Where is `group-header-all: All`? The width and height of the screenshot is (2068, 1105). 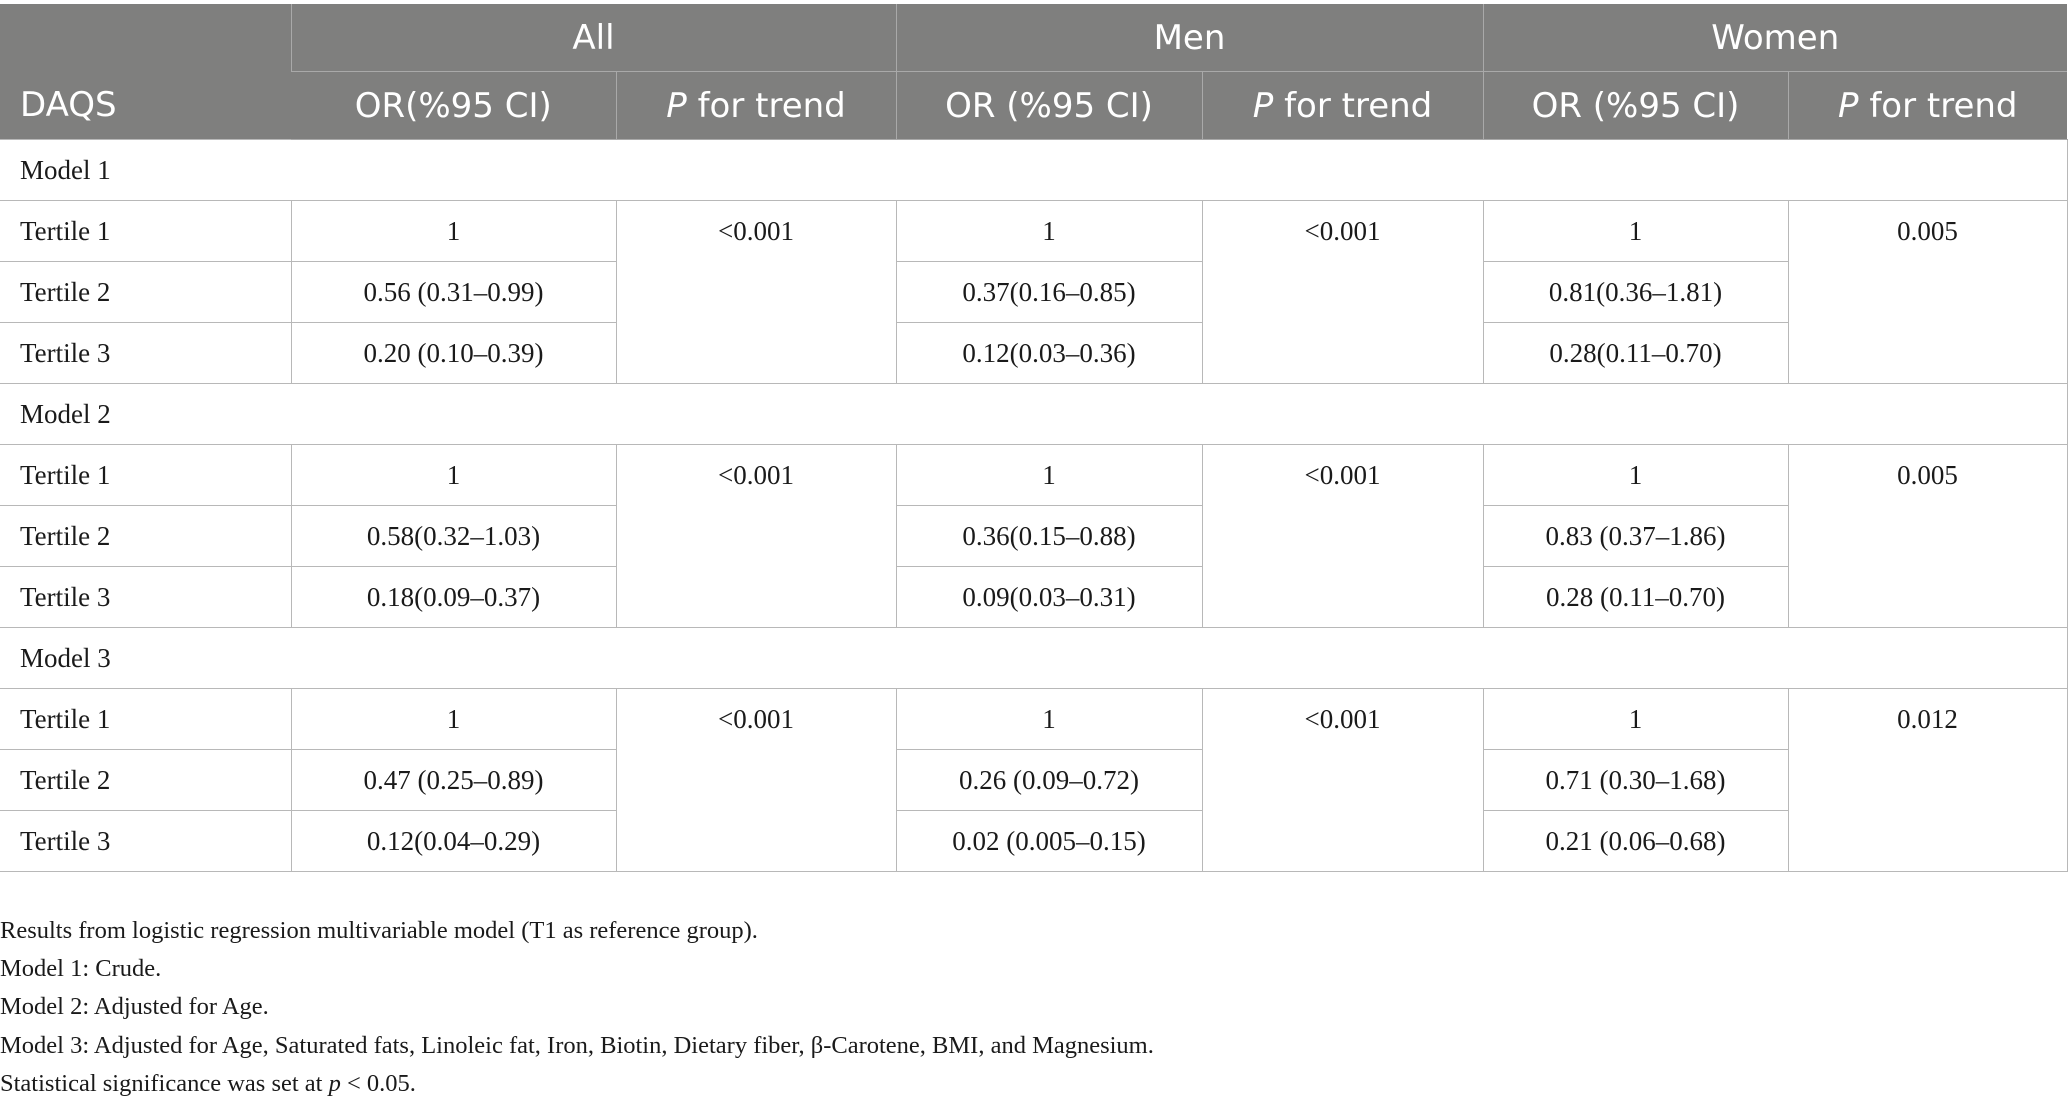 group-header-all: All is located at coordinates (593, 38).